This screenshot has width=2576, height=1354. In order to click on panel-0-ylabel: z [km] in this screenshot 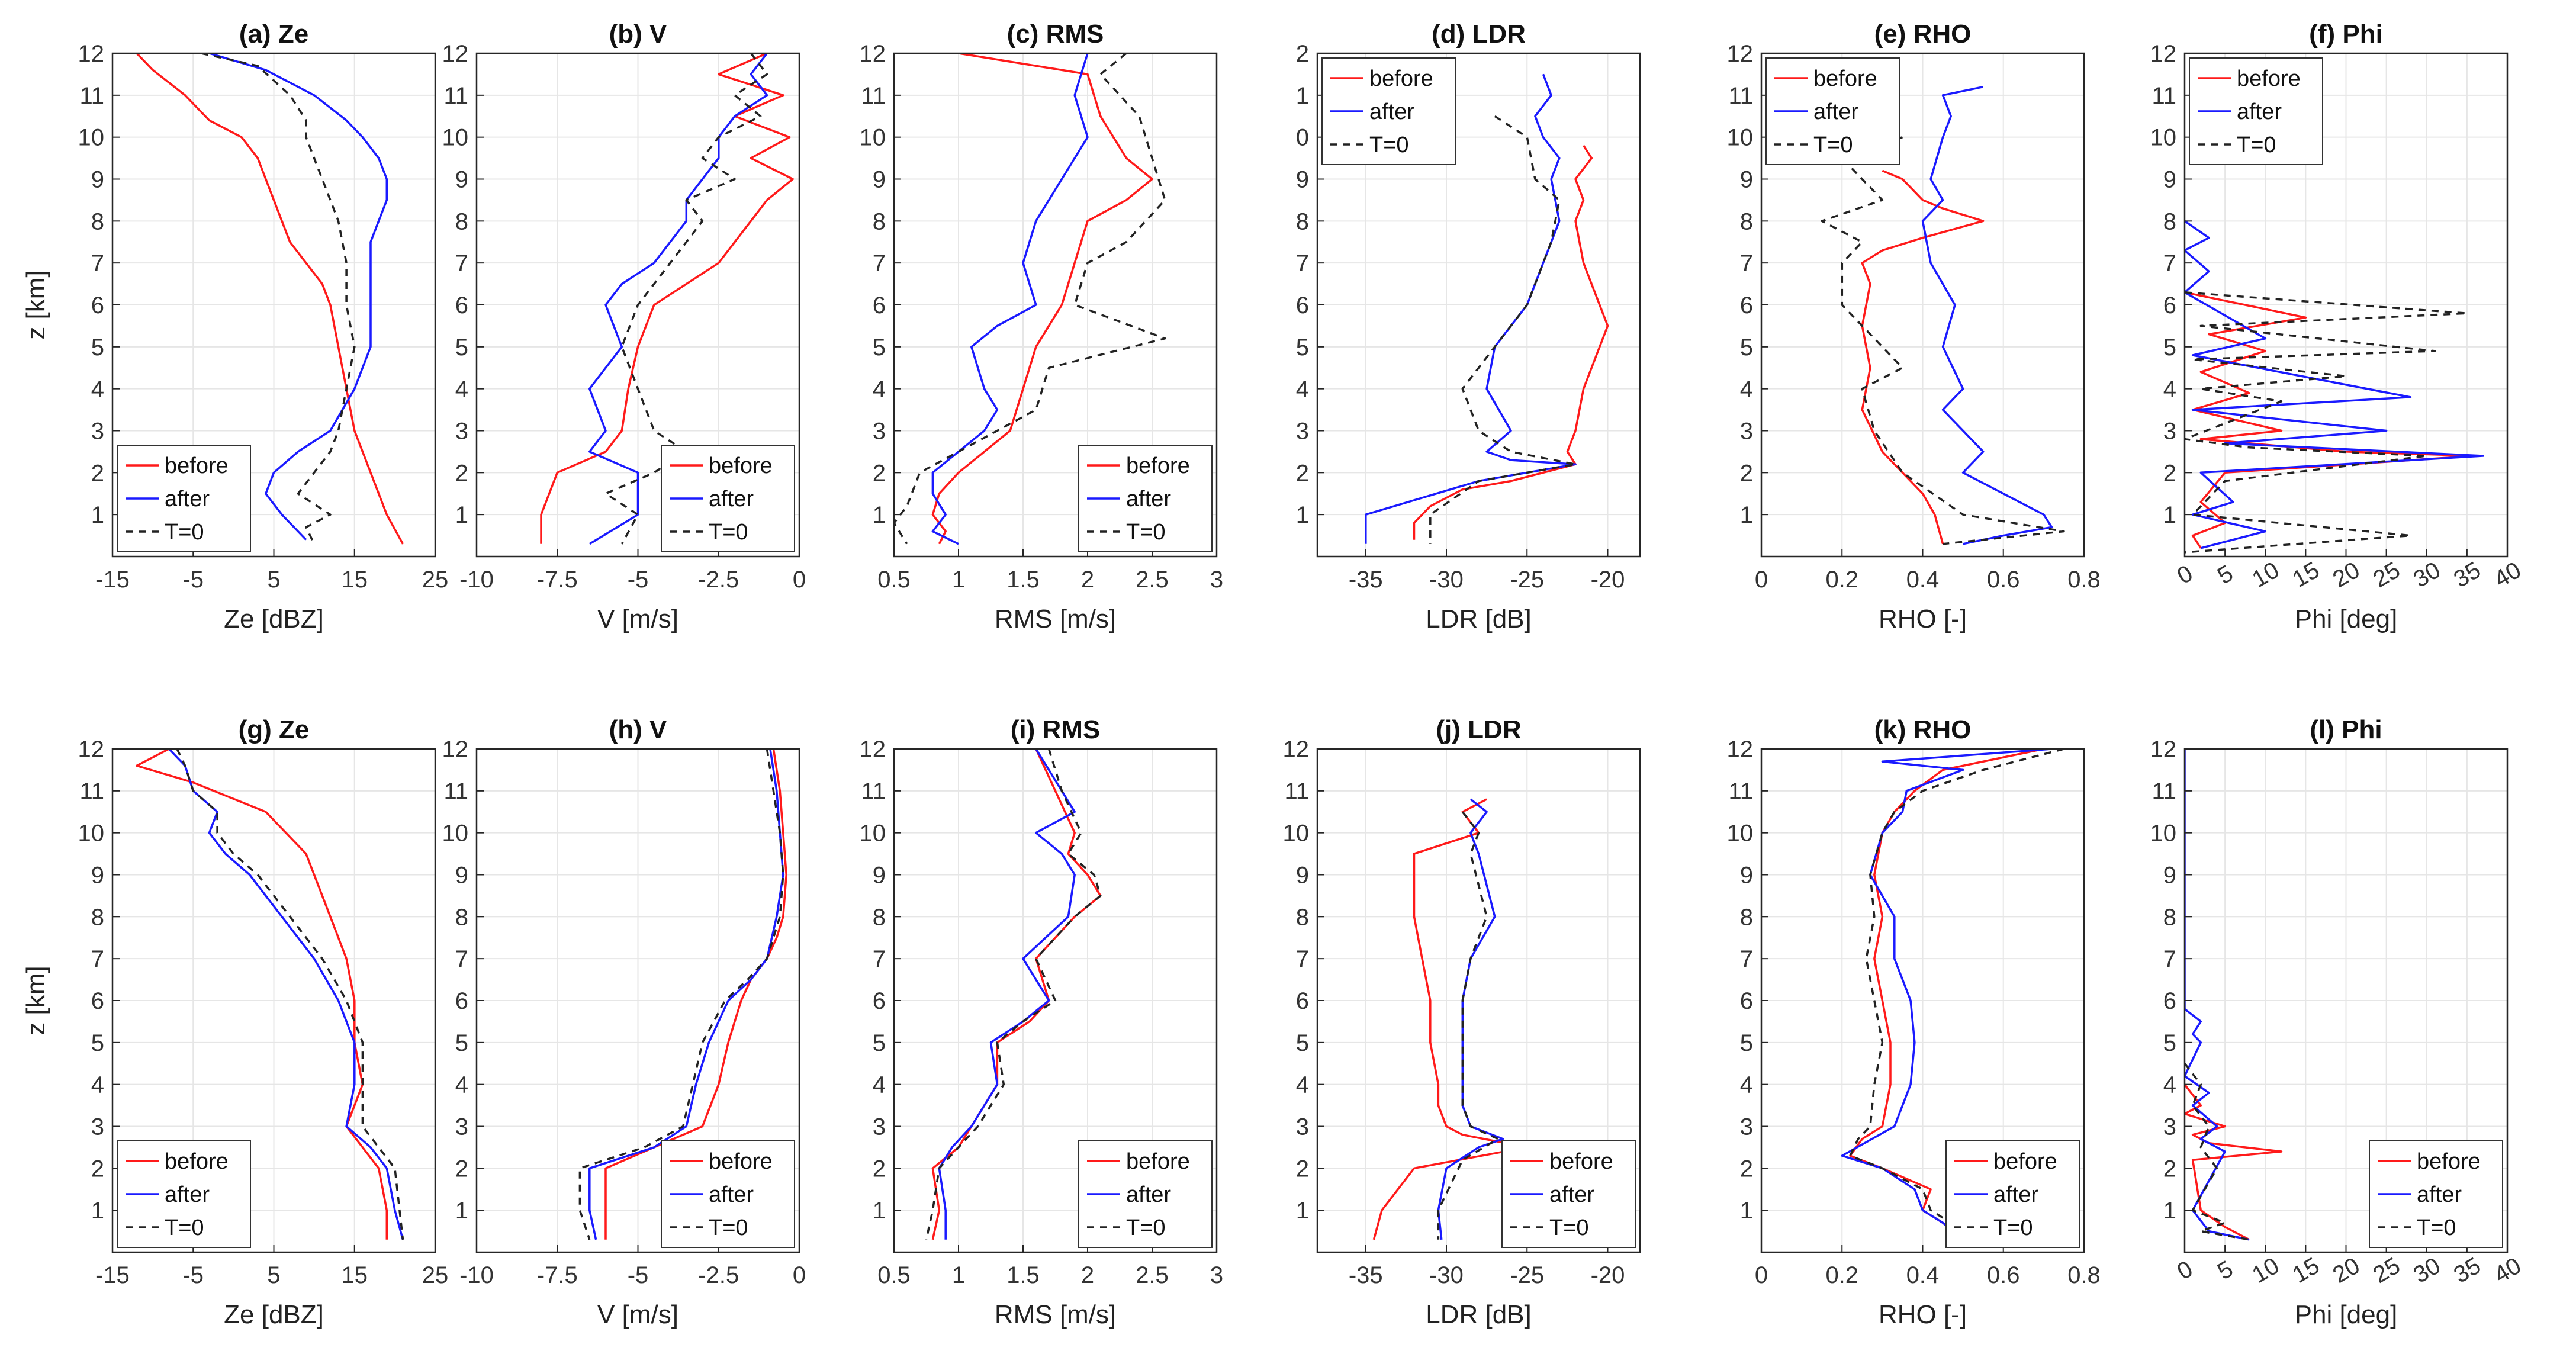, I will do `click(35, 304)`.